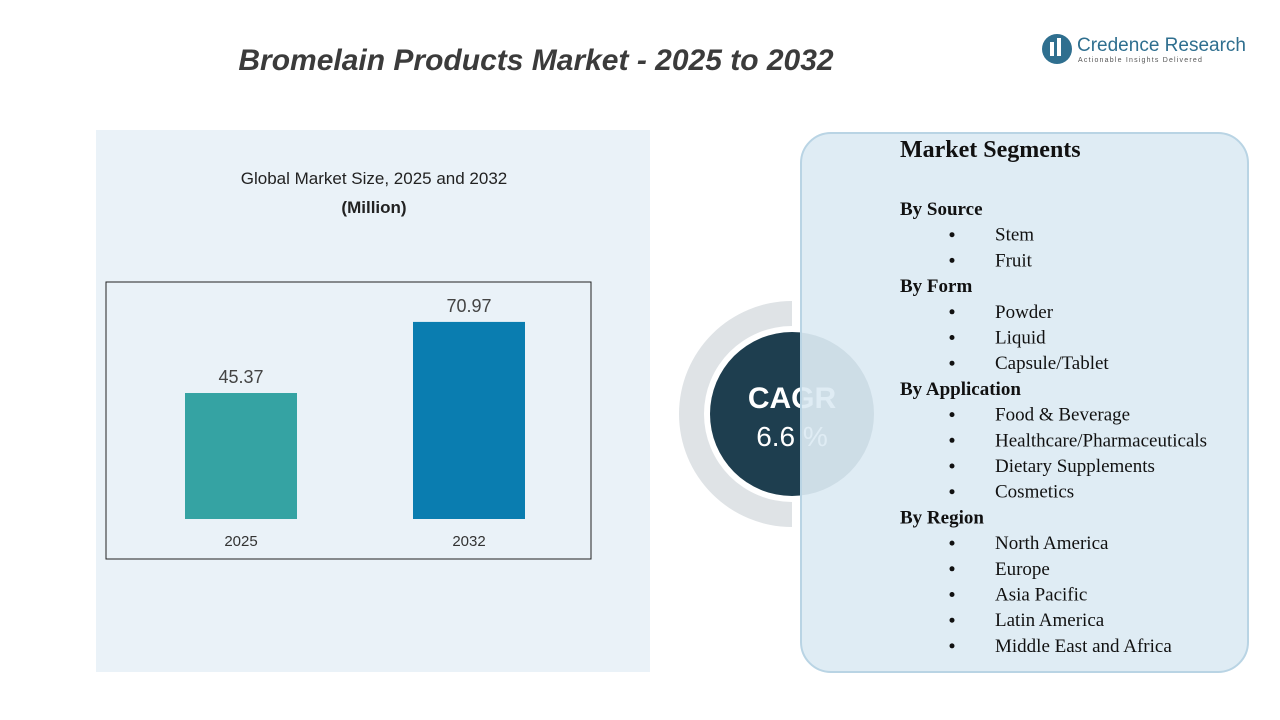  What do you see at coordinates (468, 541) in the screenshot?
I see `x-tick-label: 2032` at bounding box center [468, 541].